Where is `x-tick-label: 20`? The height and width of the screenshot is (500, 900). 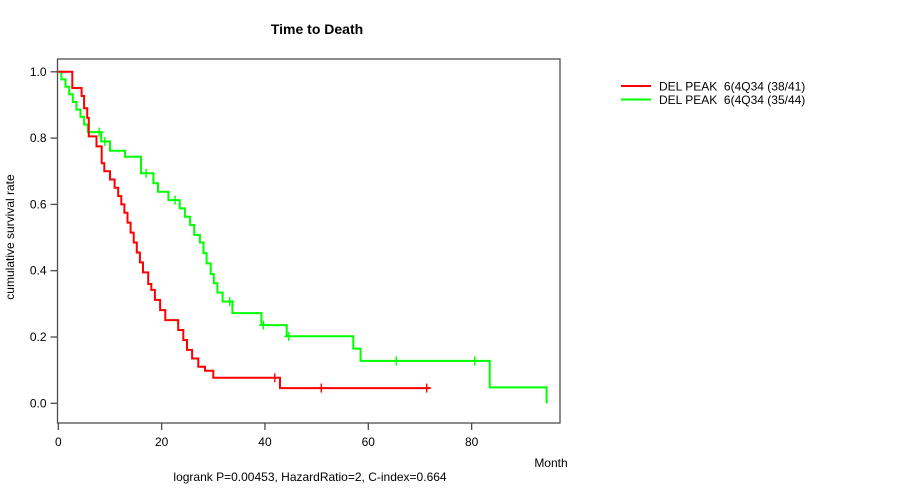 x-tick-label: 20 is located at coordinates (162, 442).